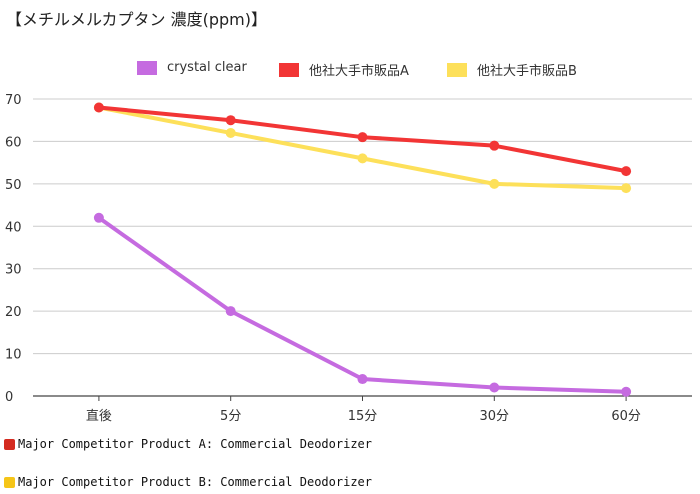  I want to click on chart-title: 【メチルメルカプタン 濃度(ppm)】, so click(136, 19).